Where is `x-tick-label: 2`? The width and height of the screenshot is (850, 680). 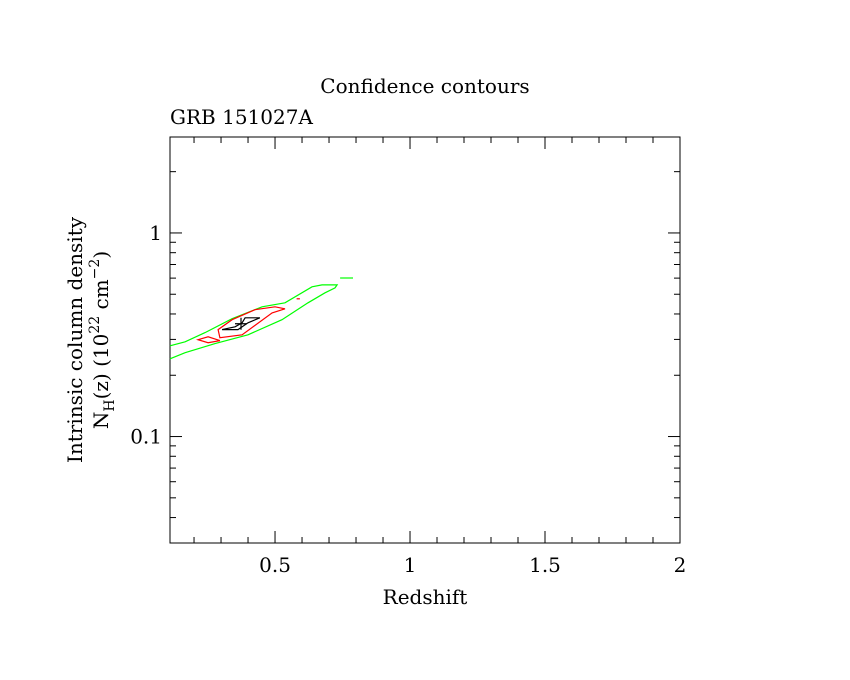
x-tick-label: 2 is located at coordinates (680, 565).